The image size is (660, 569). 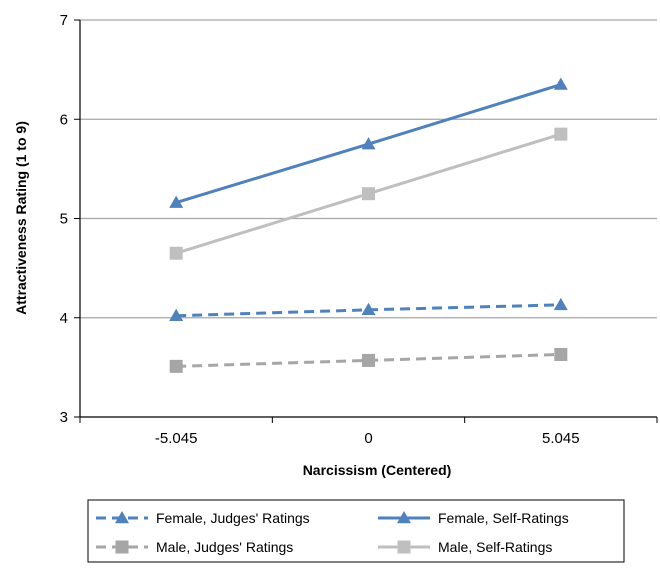 I want to click on y-tick-label: 4, so click(x=64, y=318).